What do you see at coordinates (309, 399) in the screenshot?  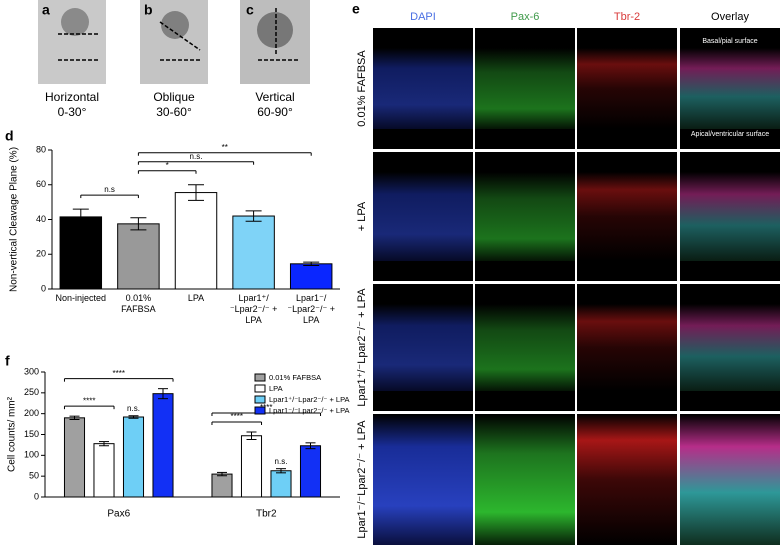 I see `legend-label: Lpar1⁺/⁻Lpar2⁻/⁻ + LPA` at bounding box center [309, 399].